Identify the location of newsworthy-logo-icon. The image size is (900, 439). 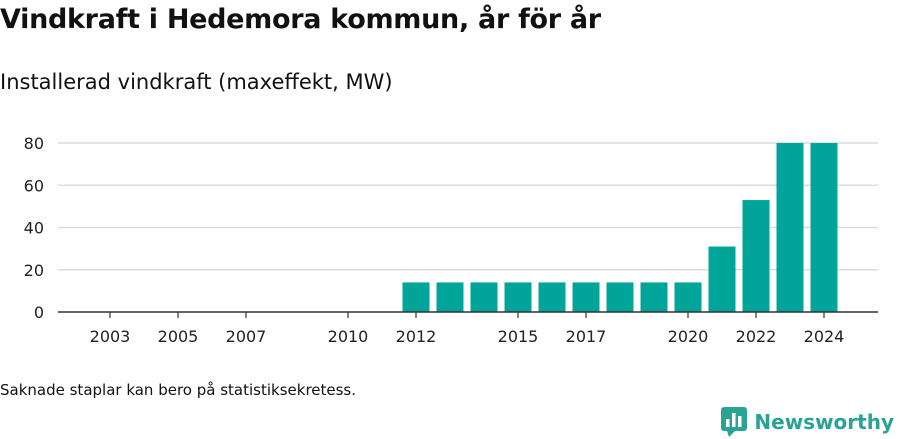
(734, 422).